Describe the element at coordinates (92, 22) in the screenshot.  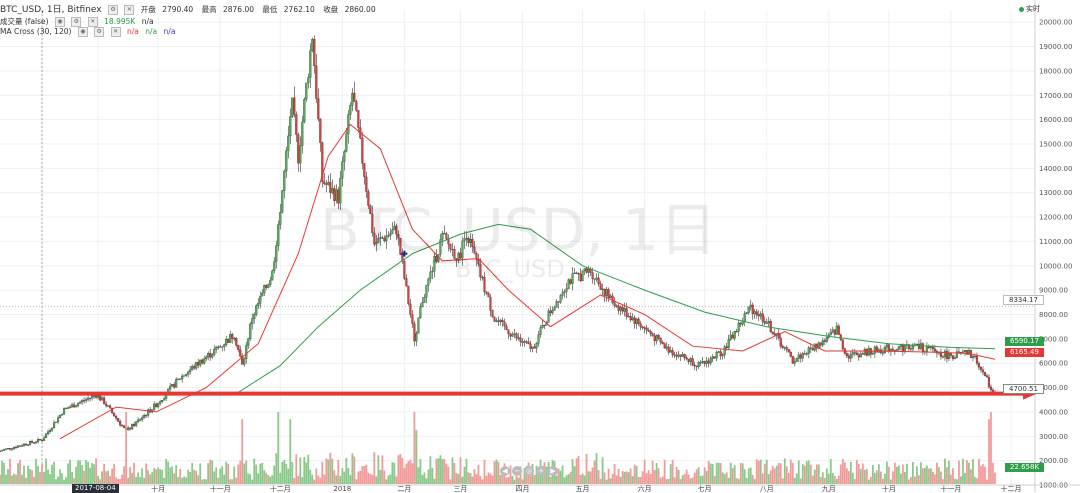
I see `volume-close-button: ✕` at that location.